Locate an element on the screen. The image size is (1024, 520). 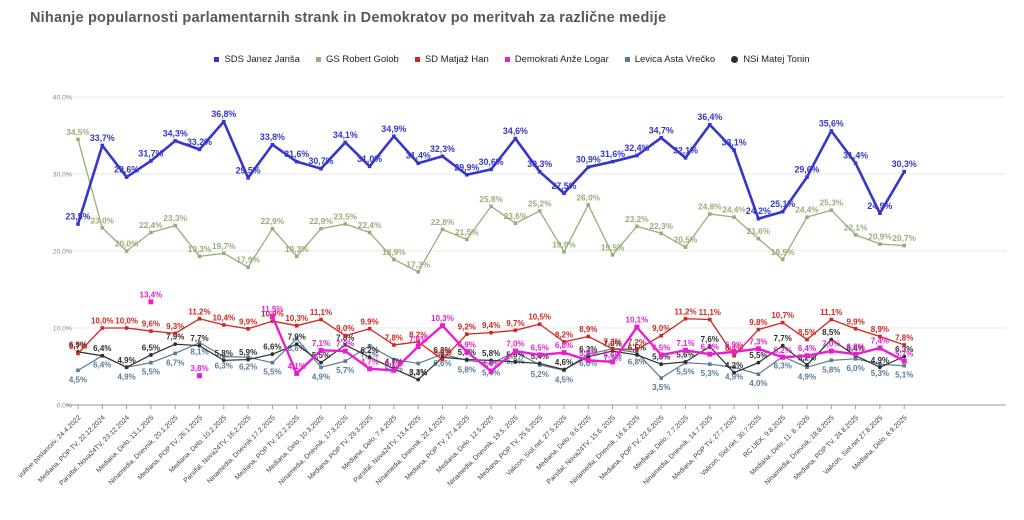
data-point-label: 34,7% is located at coordinates (661, 130).